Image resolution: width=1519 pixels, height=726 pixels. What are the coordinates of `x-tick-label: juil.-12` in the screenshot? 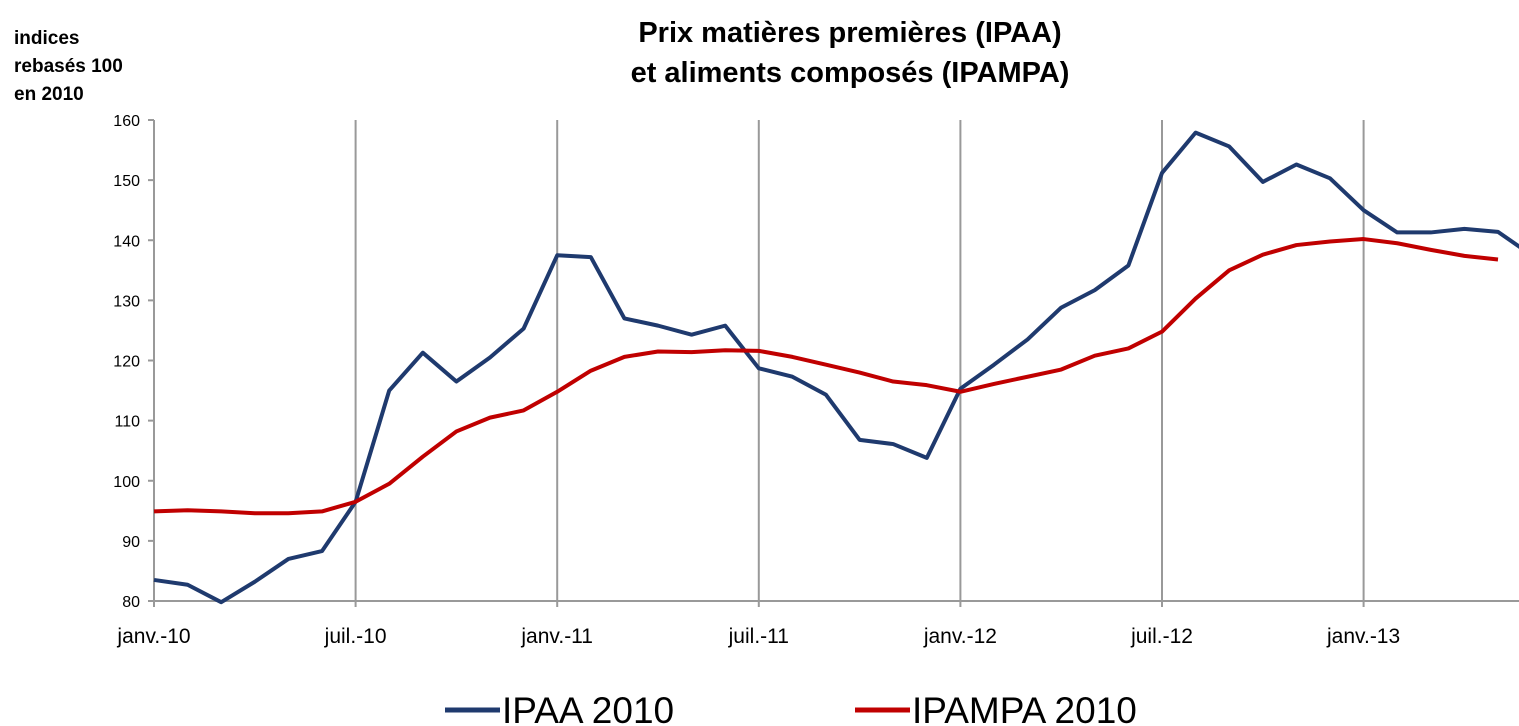 It's located at (1161, 636).